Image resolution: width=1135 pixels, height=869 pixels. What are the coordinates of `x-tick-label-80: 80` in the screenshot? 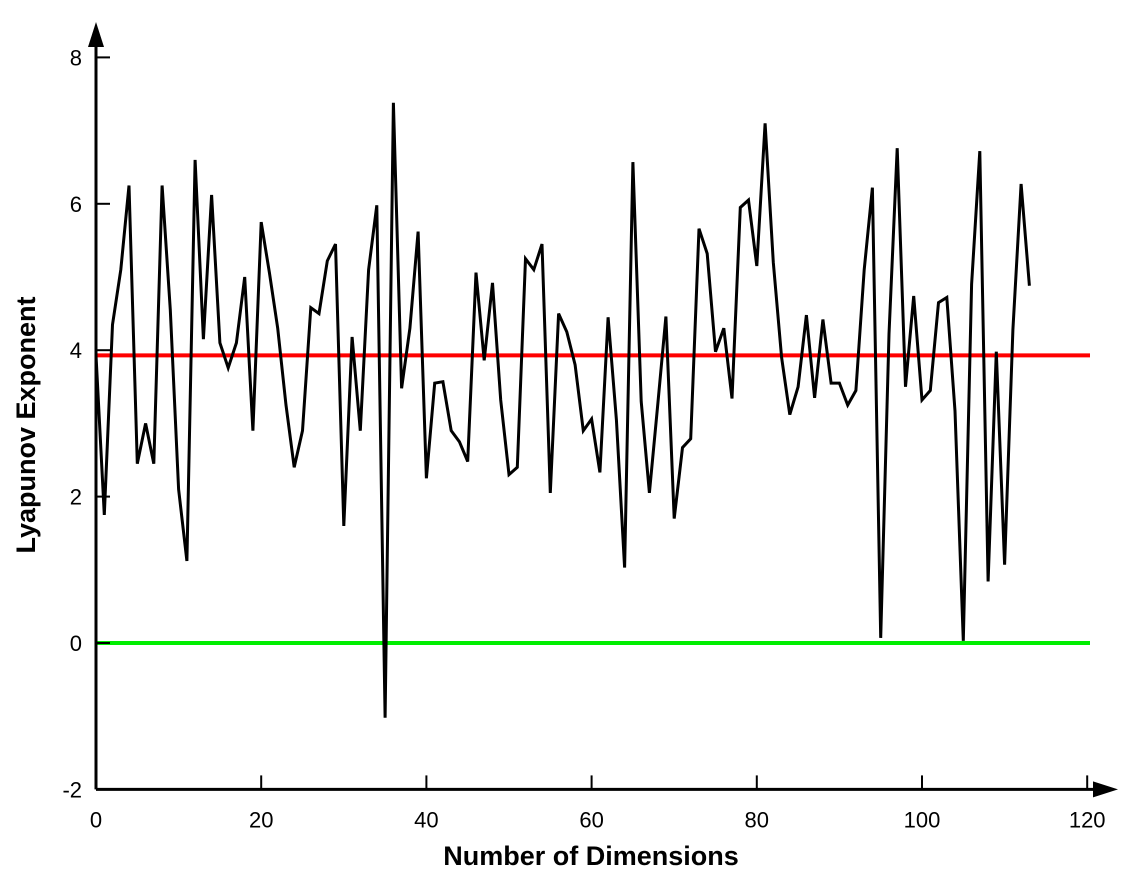 It's located at (757, 819).